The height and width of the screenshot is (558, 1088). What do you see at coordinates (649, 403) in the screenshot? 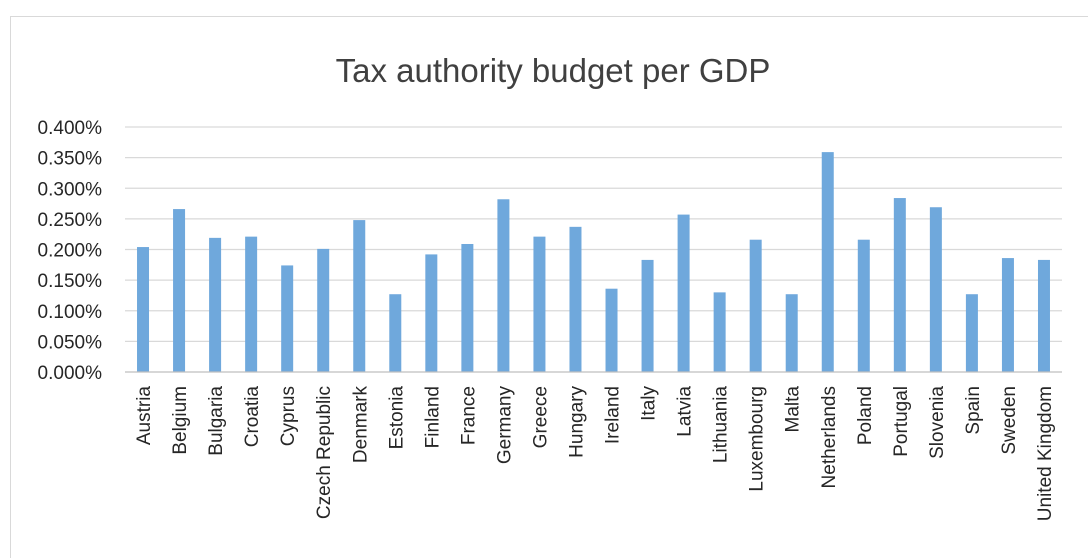
I see `x-tick-label: Italy` at bounding box center [649, 403].